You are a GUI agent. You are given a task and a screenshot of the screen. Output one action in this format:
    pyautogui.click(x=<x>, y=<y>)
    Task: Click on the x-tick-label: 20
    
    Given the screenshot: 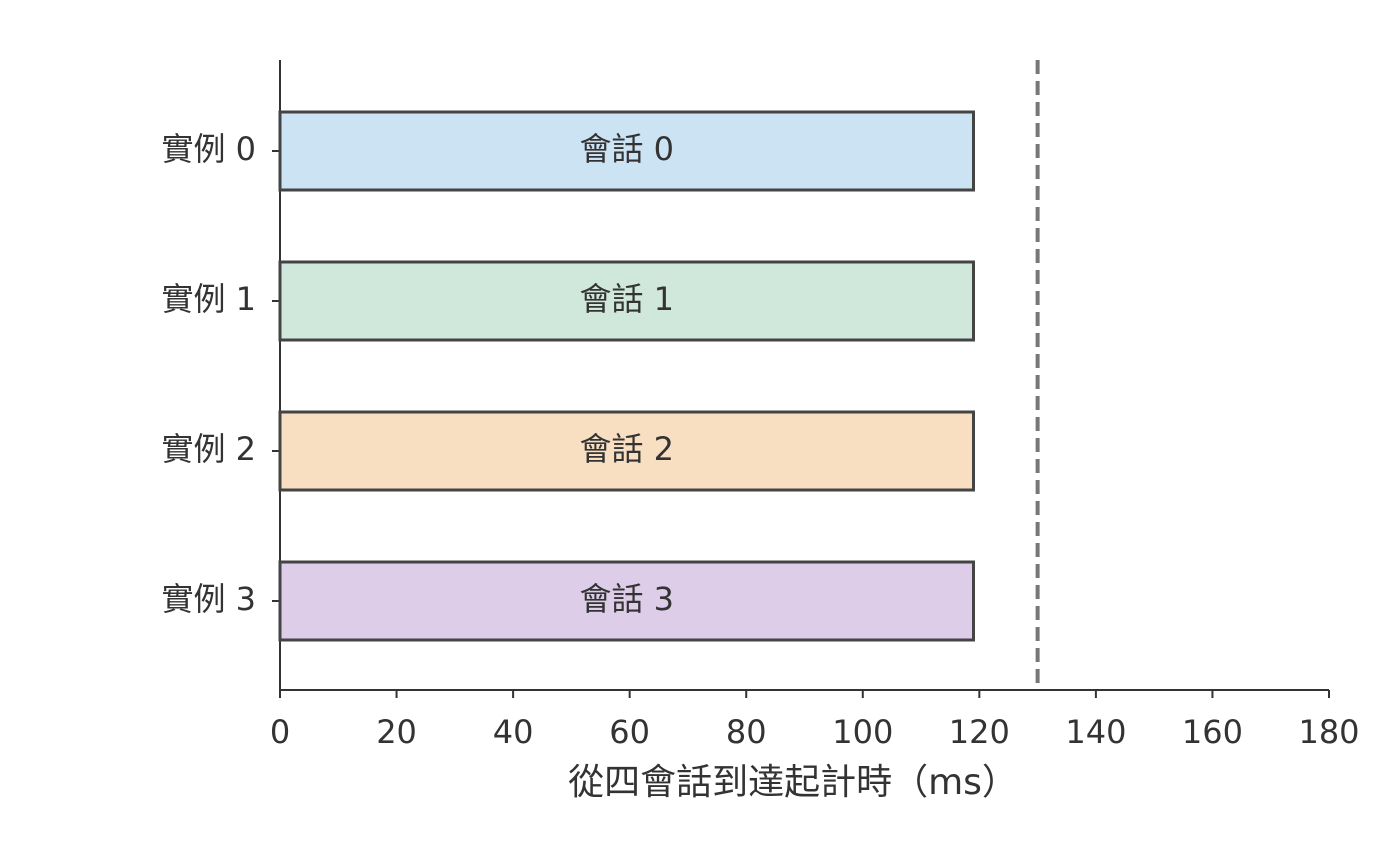 What is the action you would take?
    pyautogui.click(x=396, y=732)
    